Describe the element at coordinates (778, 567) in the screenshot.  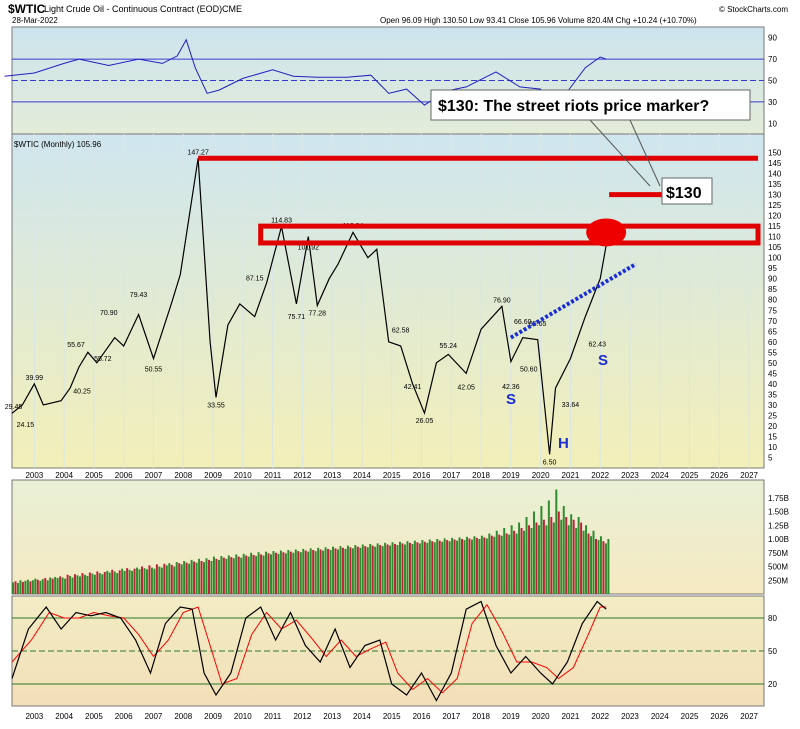
I see `volume-tick-label: 500M` at that location.